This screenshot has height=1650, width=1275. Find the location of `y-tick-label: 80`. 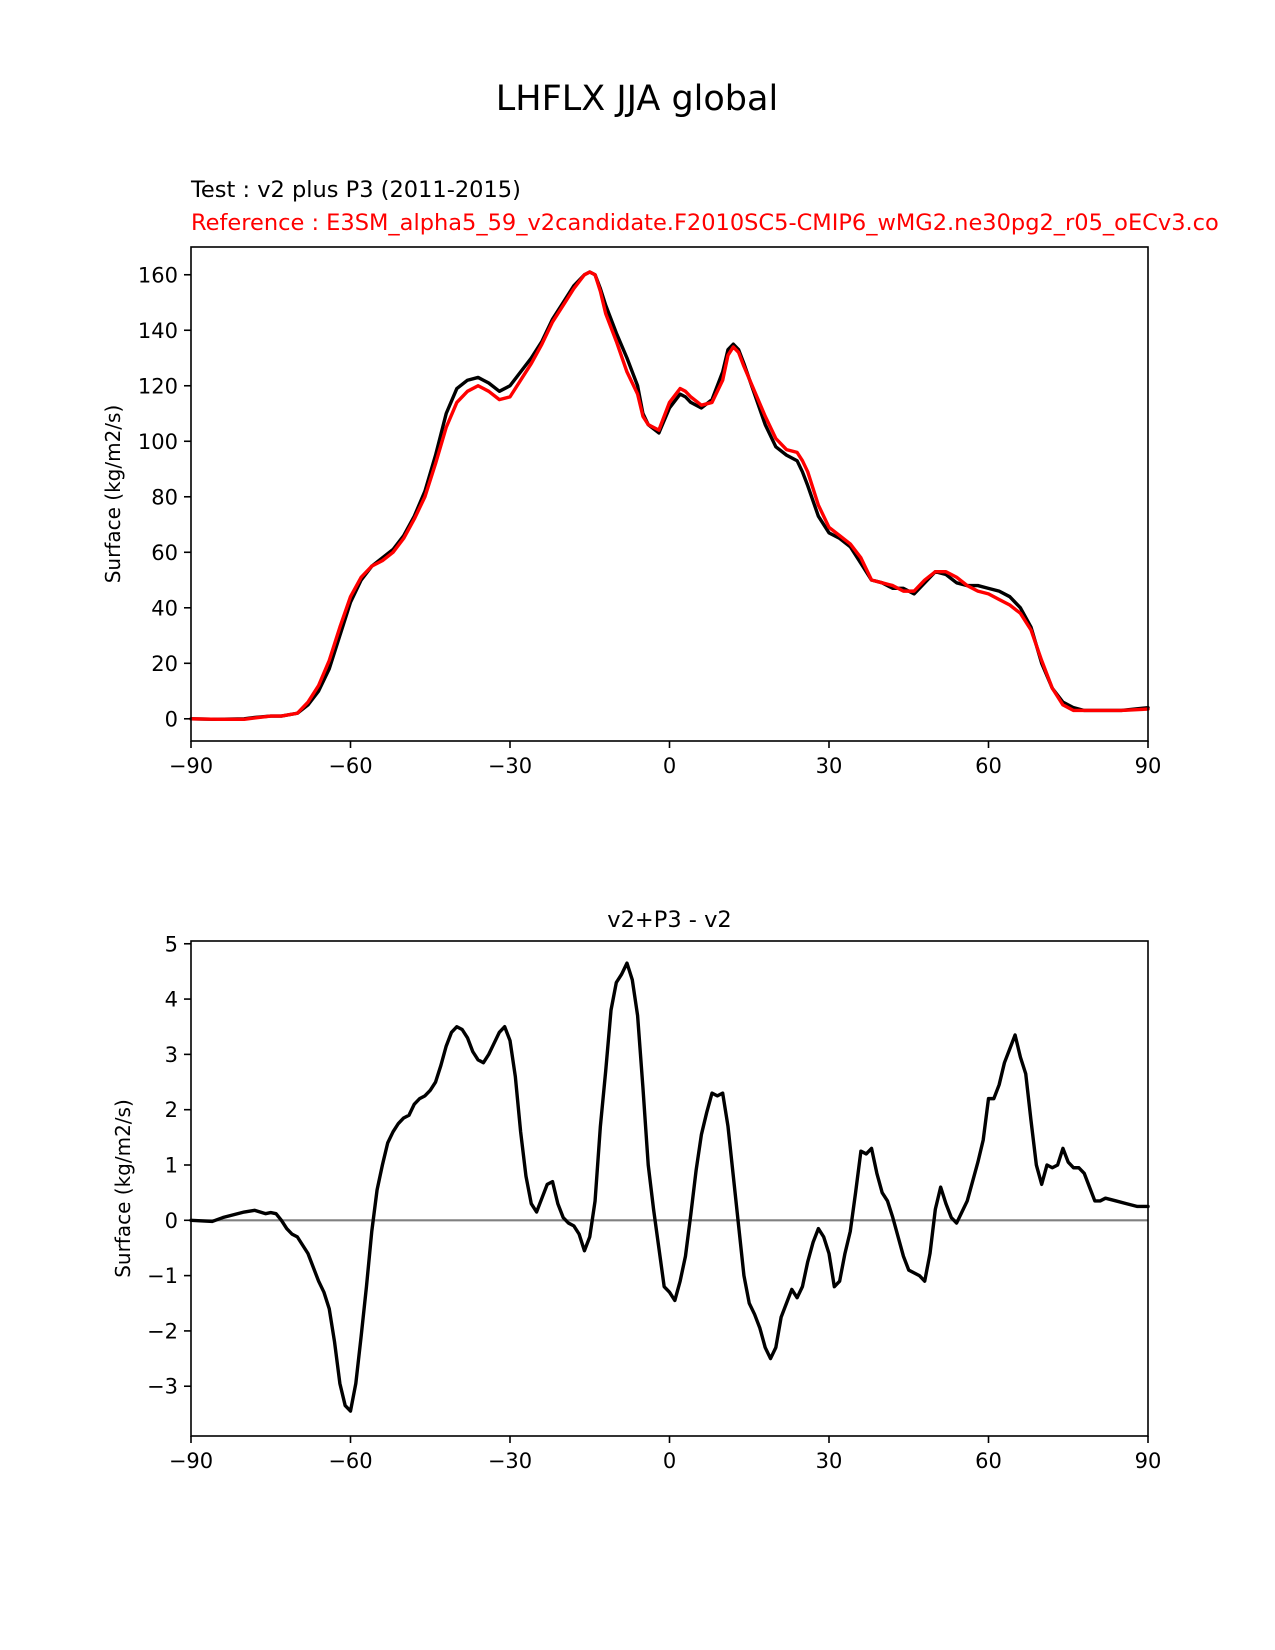

y-tick-label: 80 is located at coordinates (164, 497).